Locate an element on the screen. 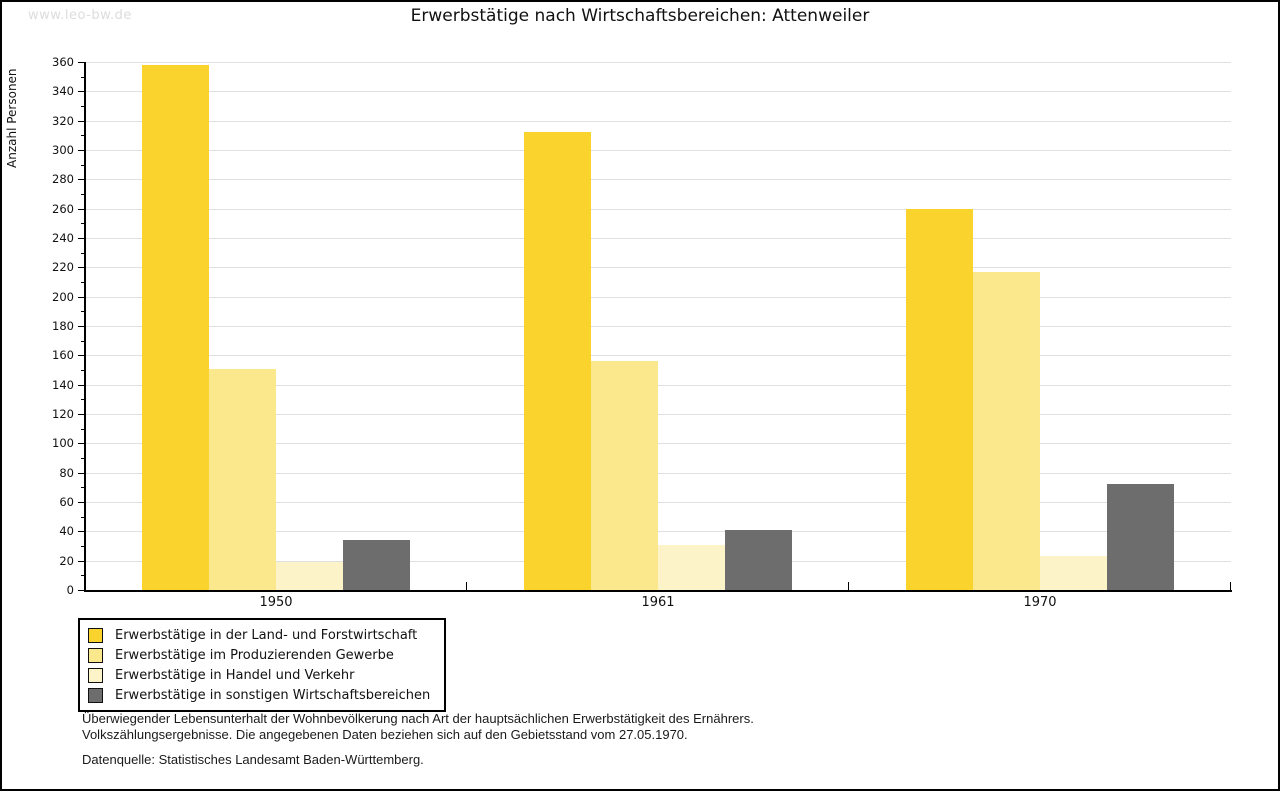  y-tick-label: 0 is located at coordinates (70, 590).